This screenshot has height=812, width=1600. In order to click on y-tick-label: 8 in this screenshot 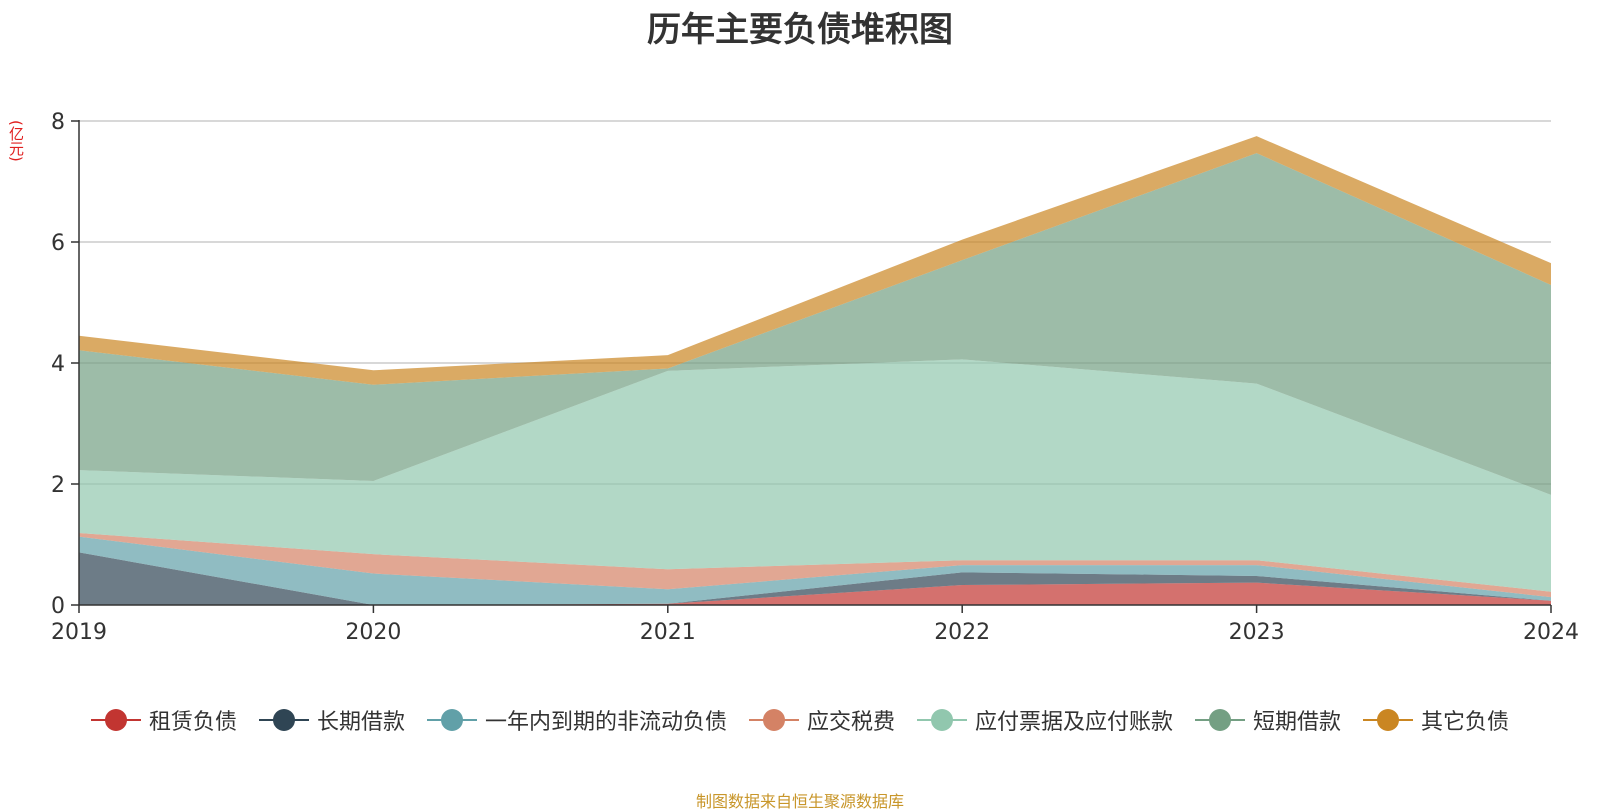, I will do `click(58, 122)`.